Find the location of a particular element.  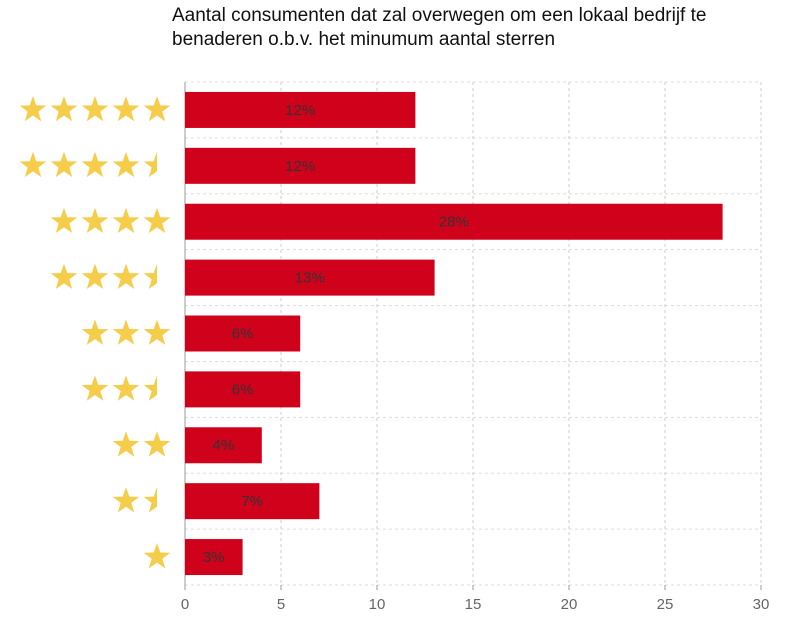

x-tick-label: 0 is located at coordinates (185, 604).